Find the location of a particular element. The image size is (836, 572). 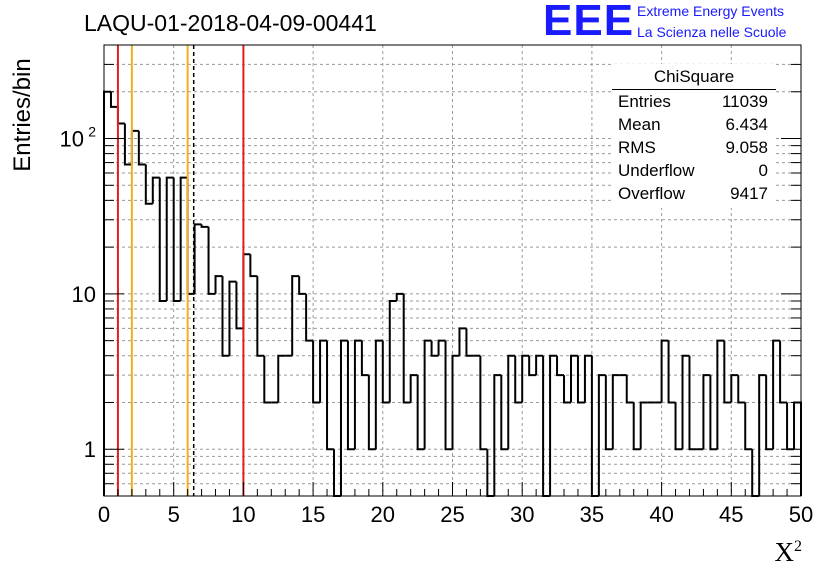

y-axis-label-text: Entries/bin is located at coordinates (22, 115).